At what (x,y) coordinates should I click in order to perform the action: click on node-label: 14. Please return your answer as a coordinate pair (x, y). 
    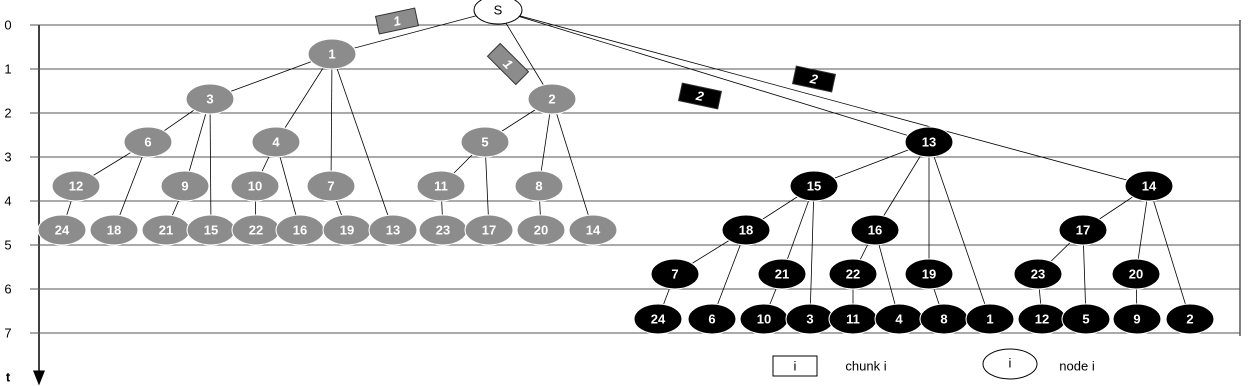
    Looking at the image, I should click on (593, 230).